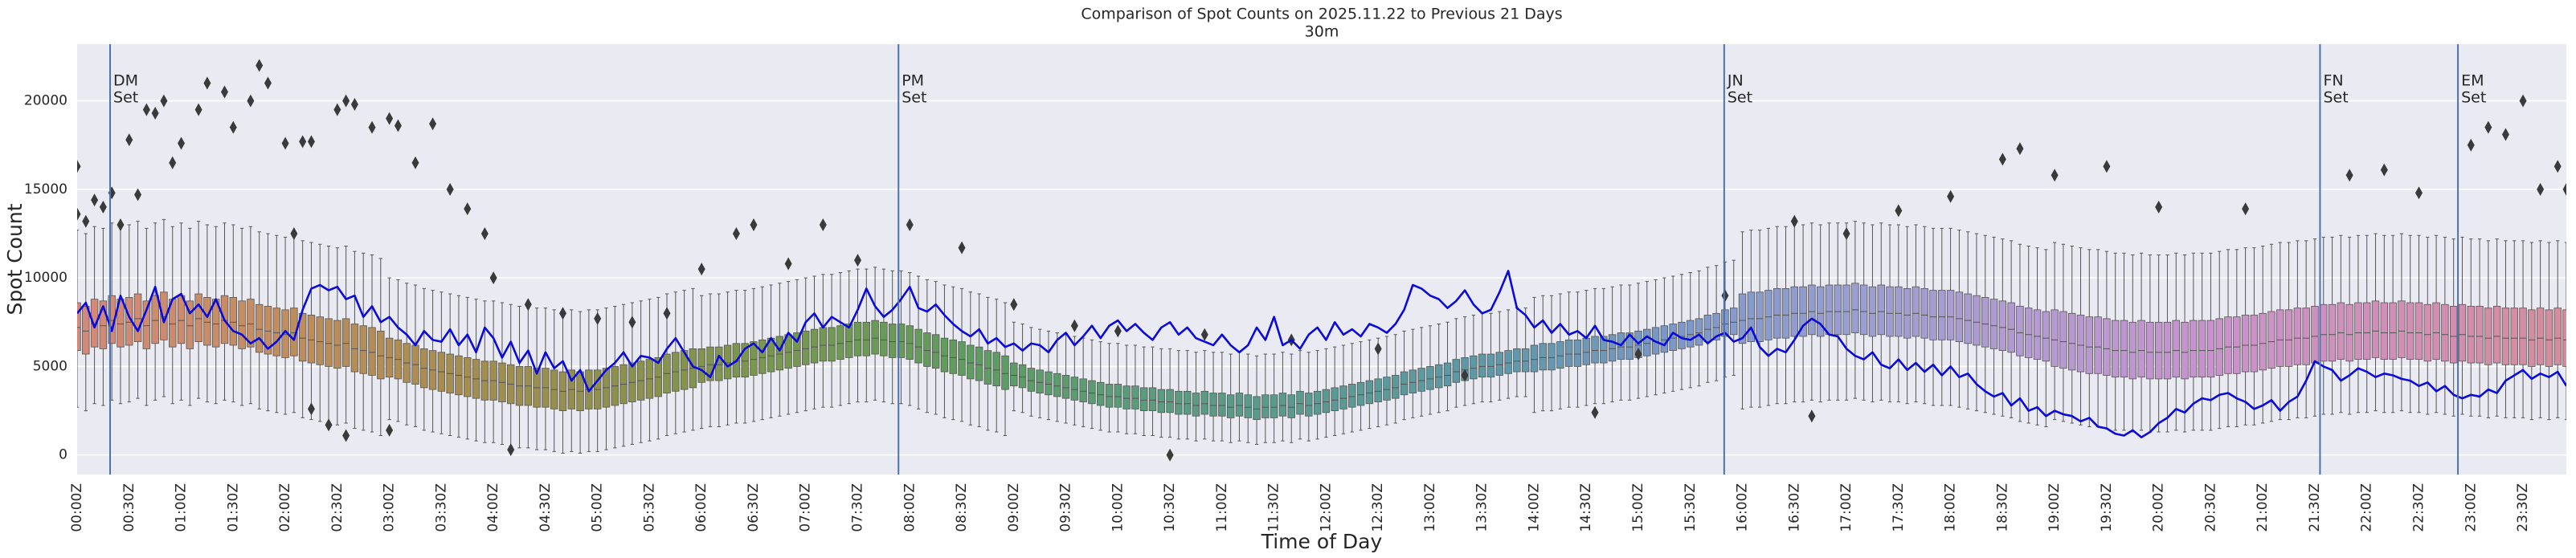 The height and width of the screenshot is (558, 2576). What do you see at coordinates (1638, 507) in the screenshot?
I see `x-tick-label: 15:00Z` at bounding box center [1638, 507].